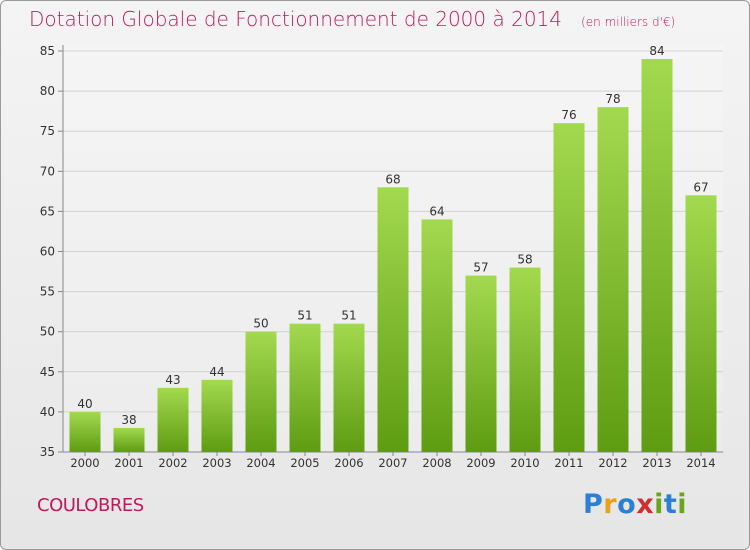 The image size is (750, 550). I want to click on bar-2006, so click(349, 387).